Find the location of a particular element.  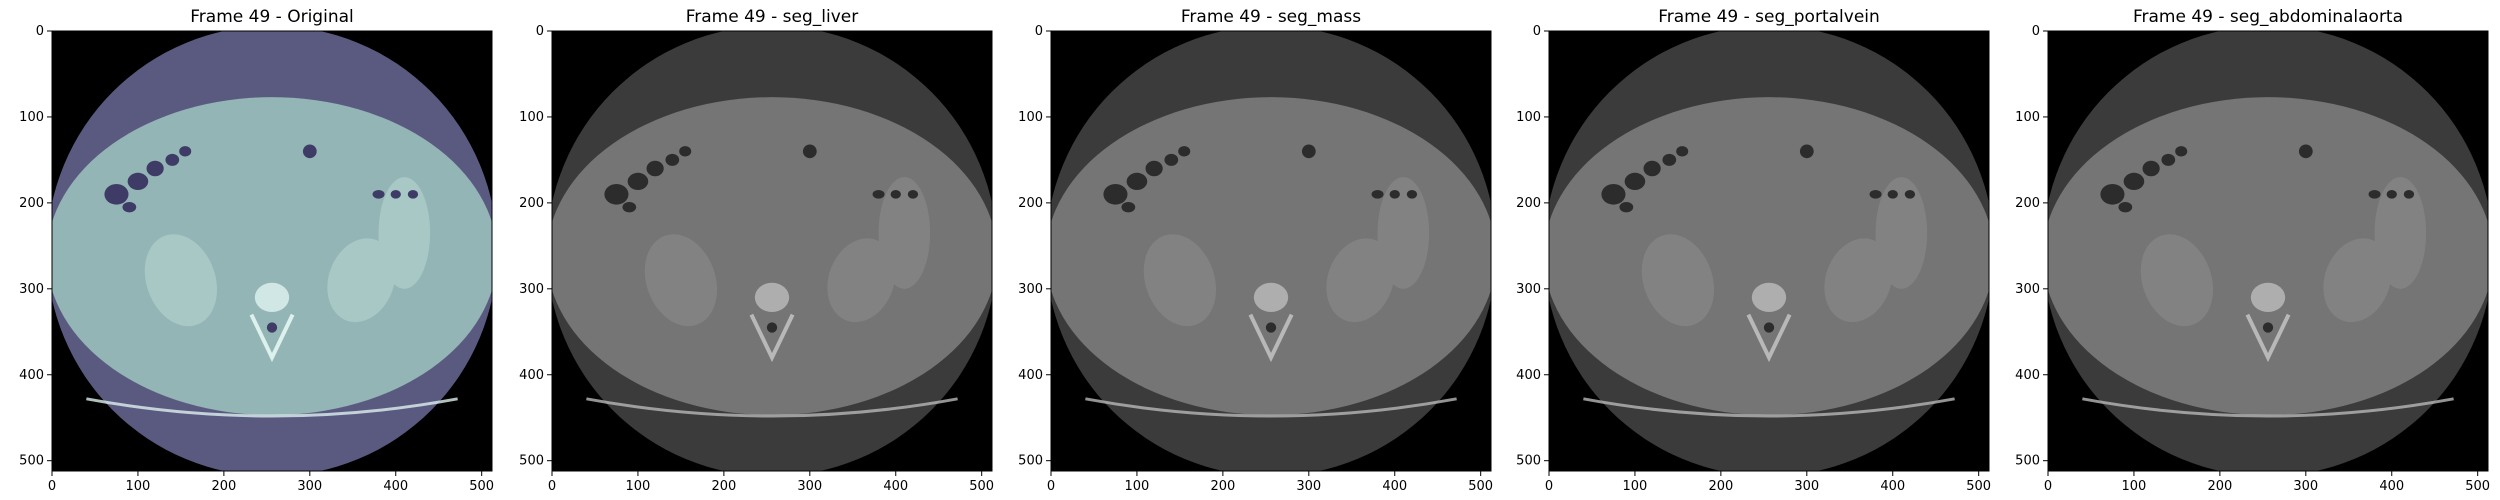

panel-title: Frame 49 - seg_abdominalaorta is located at coordinates (2268, 17).